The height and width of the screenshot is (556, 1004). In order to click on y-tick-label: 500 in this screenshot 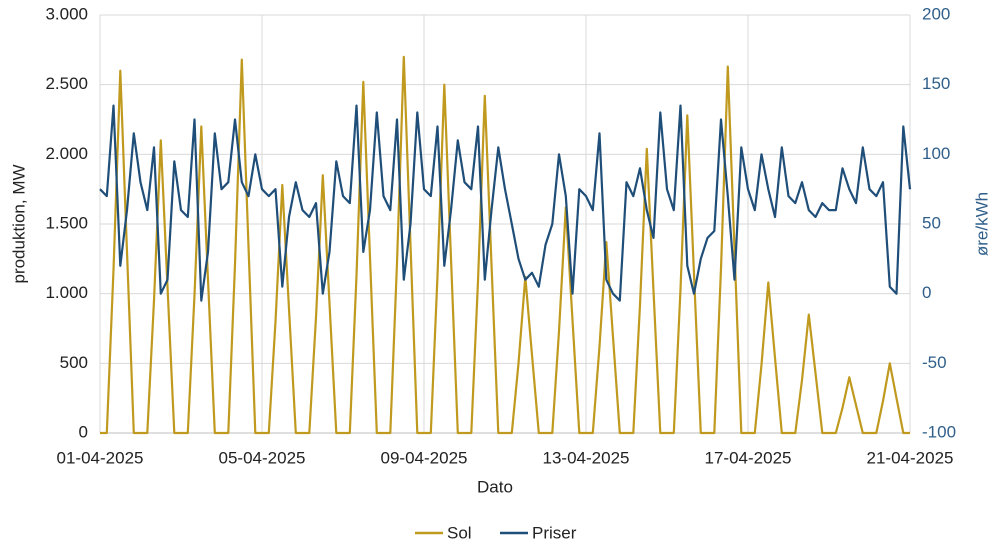, I will do `click(74, 362)`.